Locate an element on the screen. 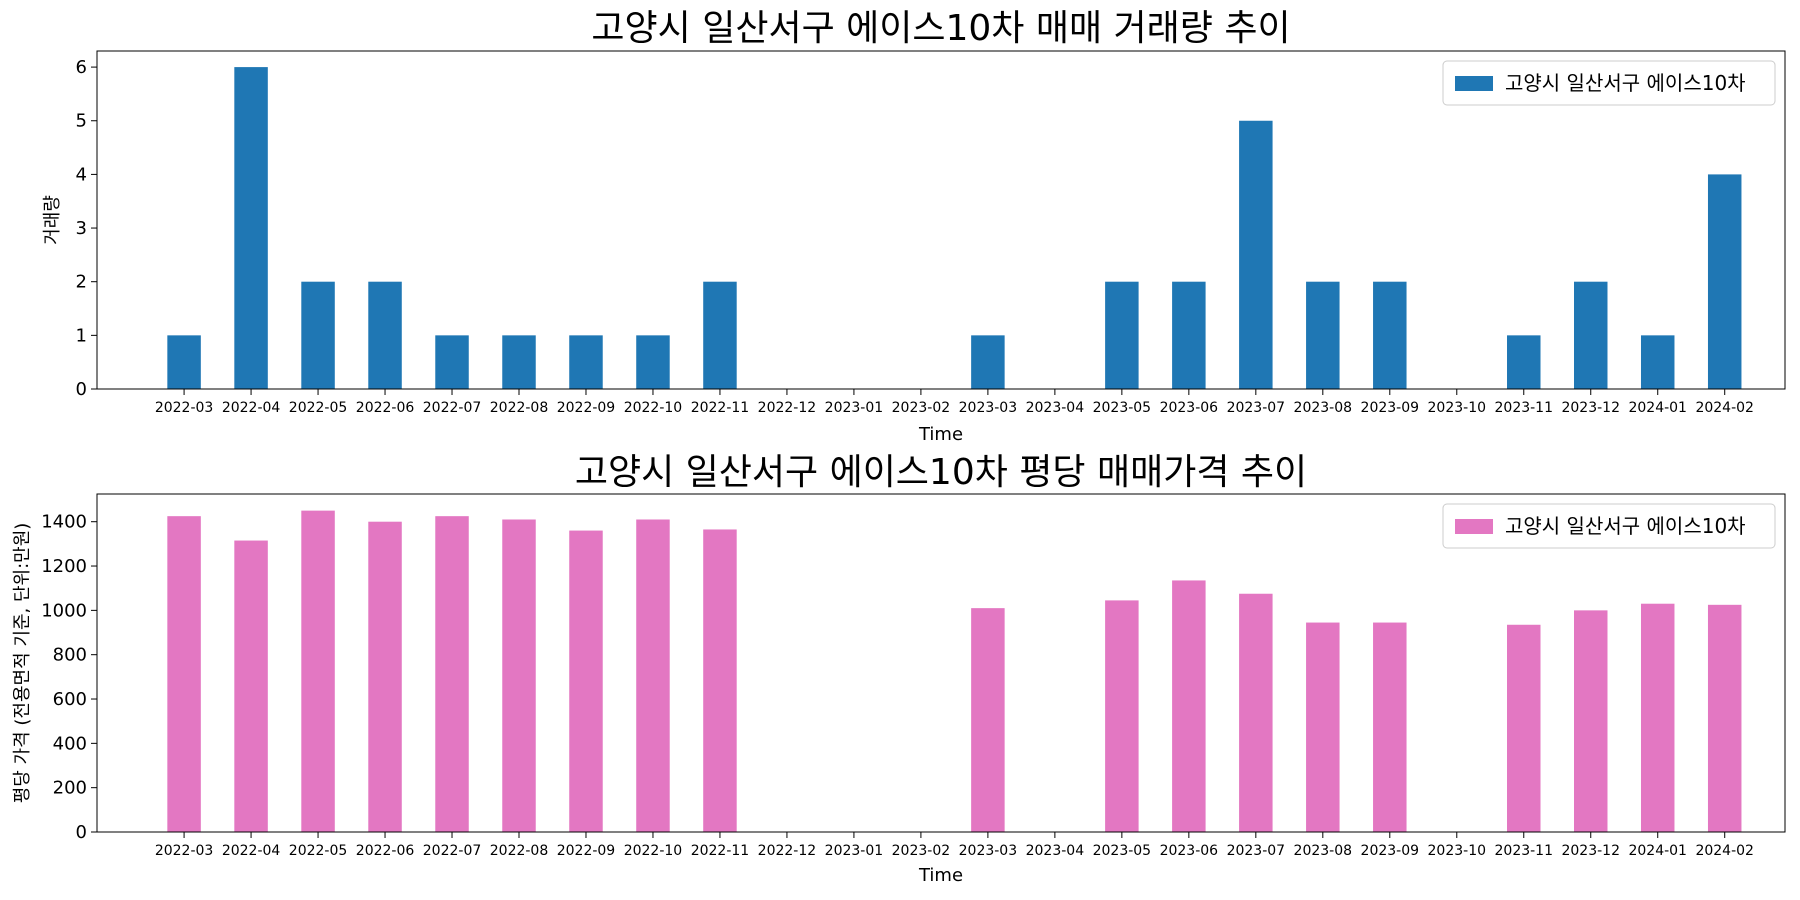  y-tick-label: 400 is located at coordinates (70, 743).